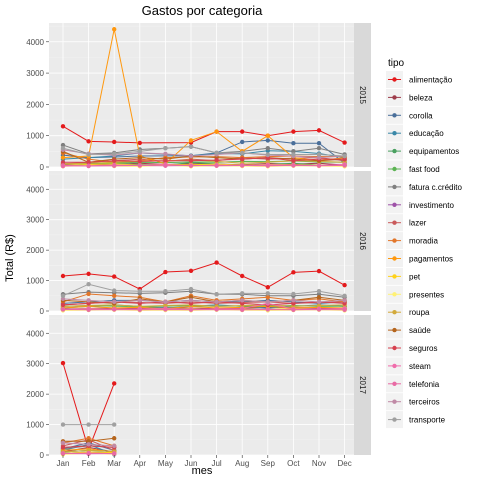 The height and width of the screenshot is (480, 480). I want to click on x-tick-label: Jan, so click(63, 463).